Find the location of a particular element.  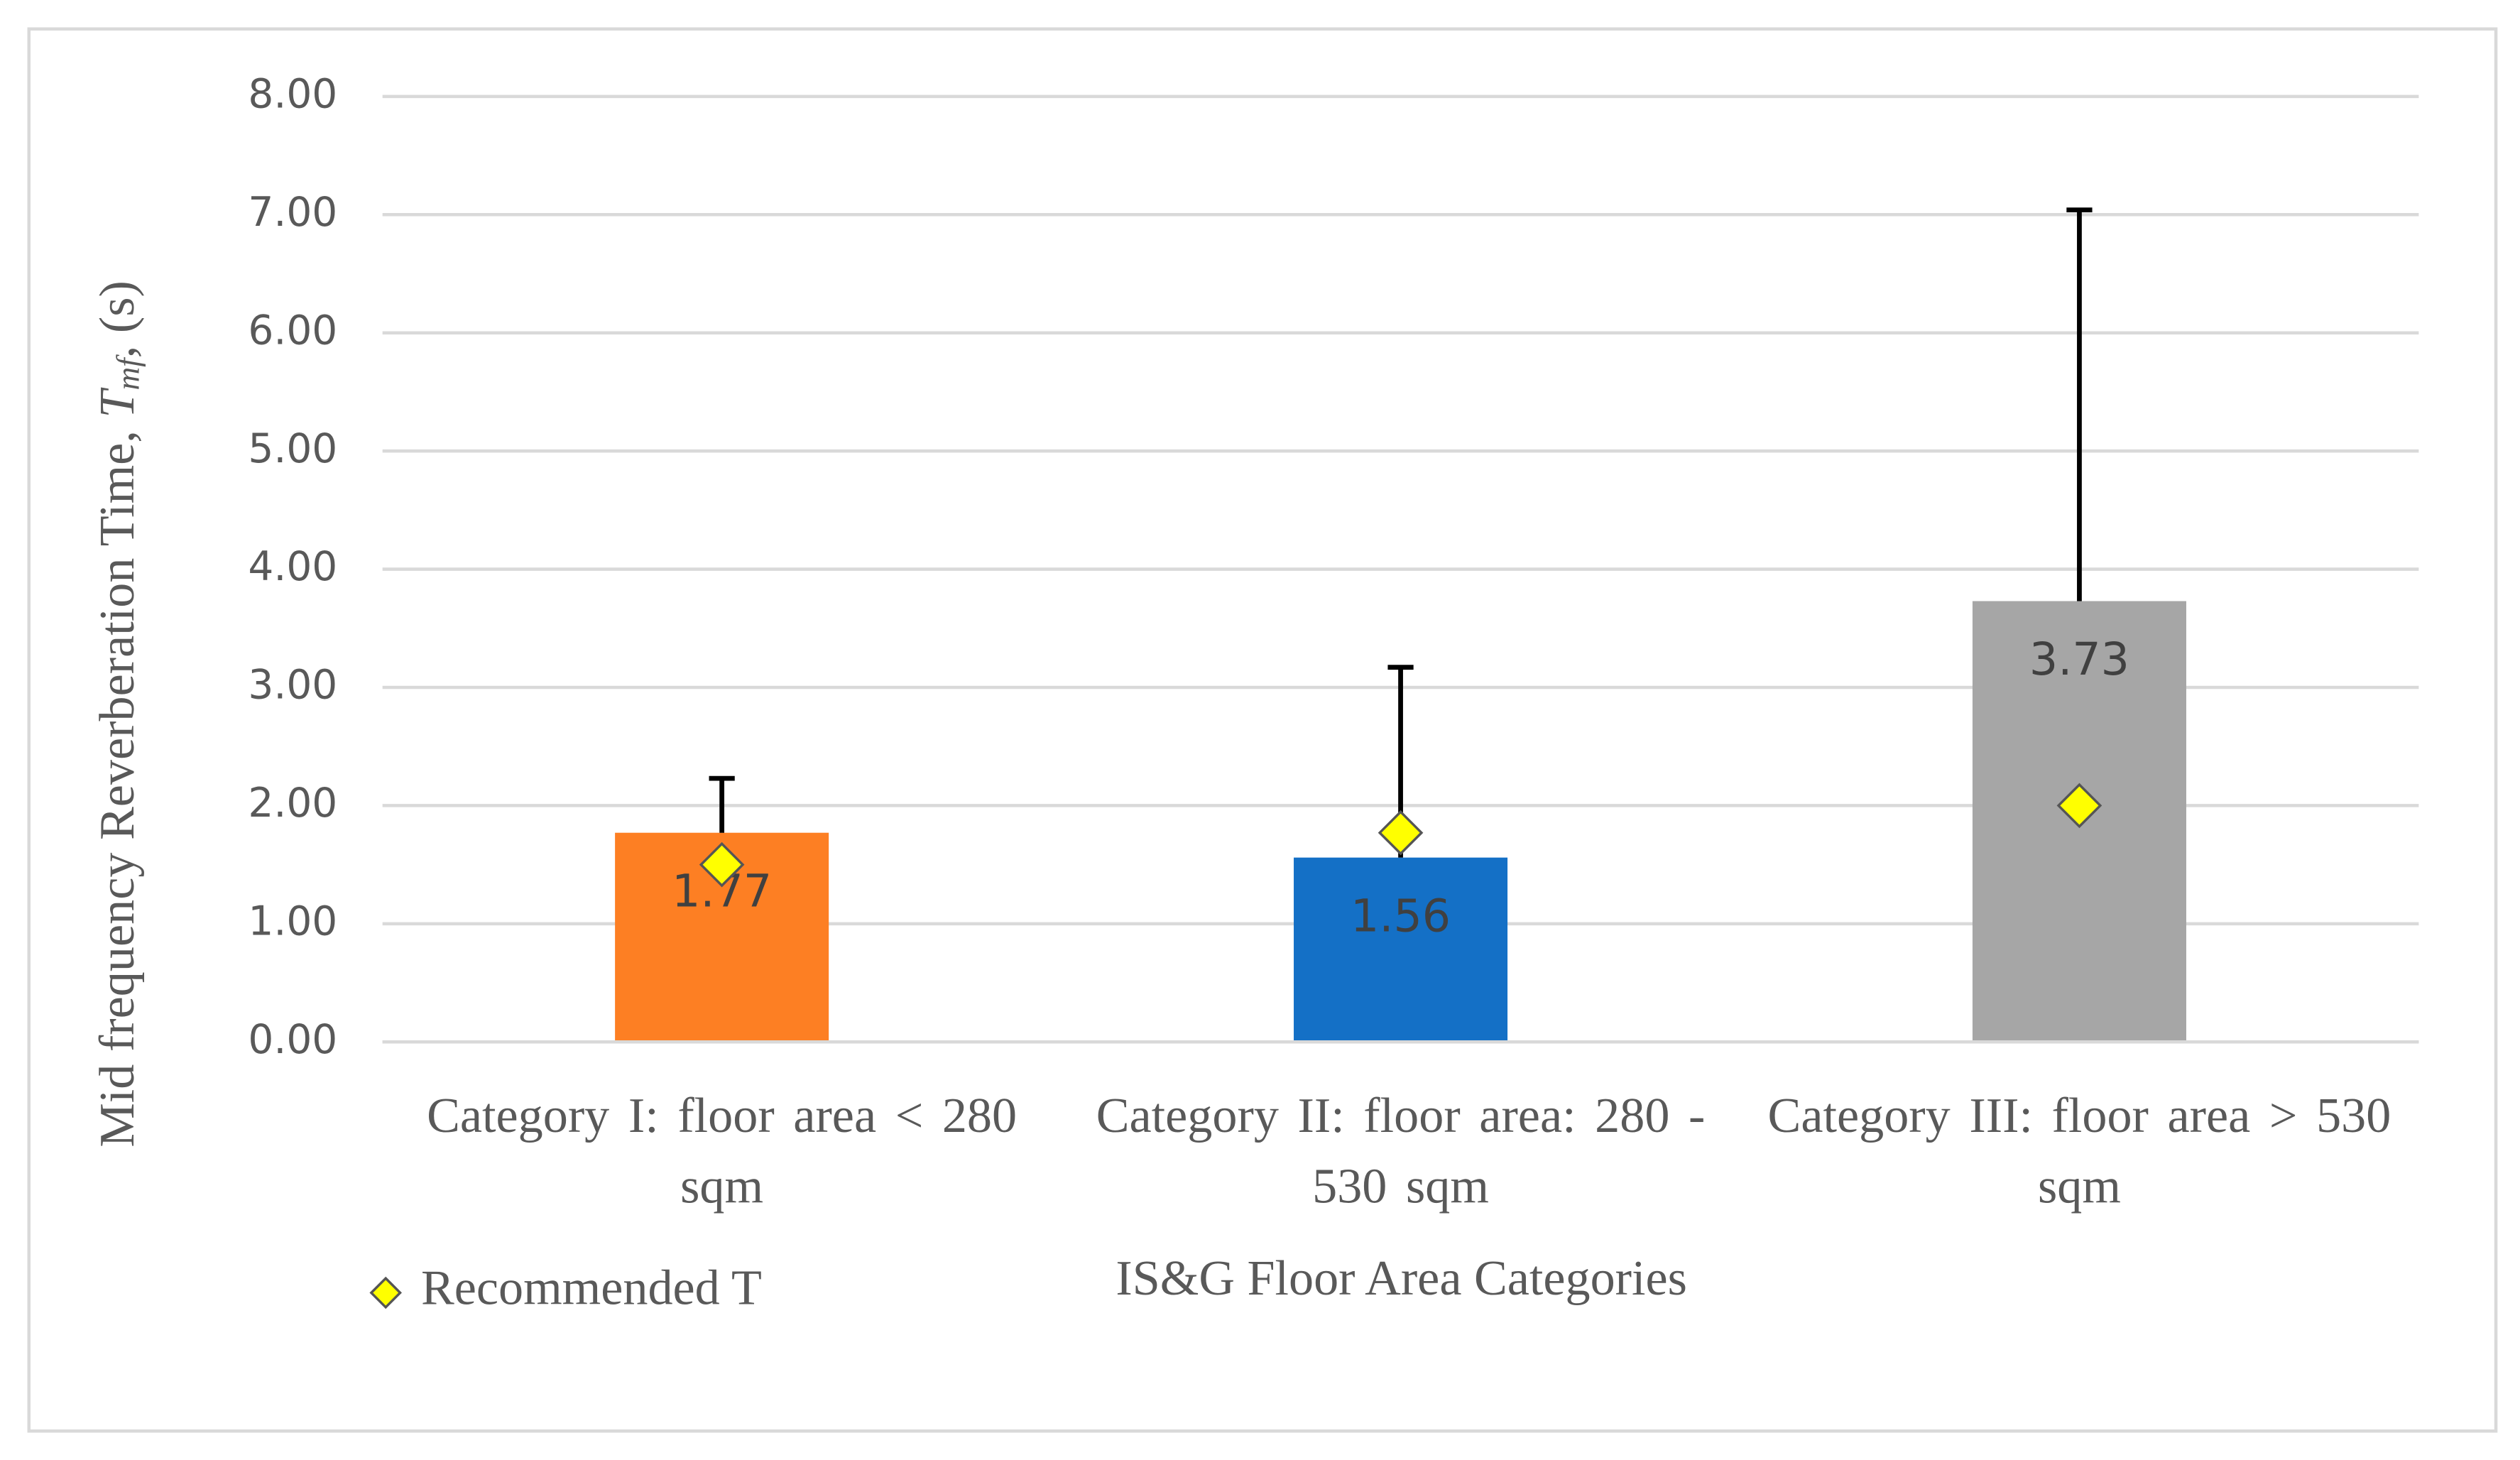

x-tick-label-box: Category I: floor area < 280 sqm is located at coordinates (722, 1150).